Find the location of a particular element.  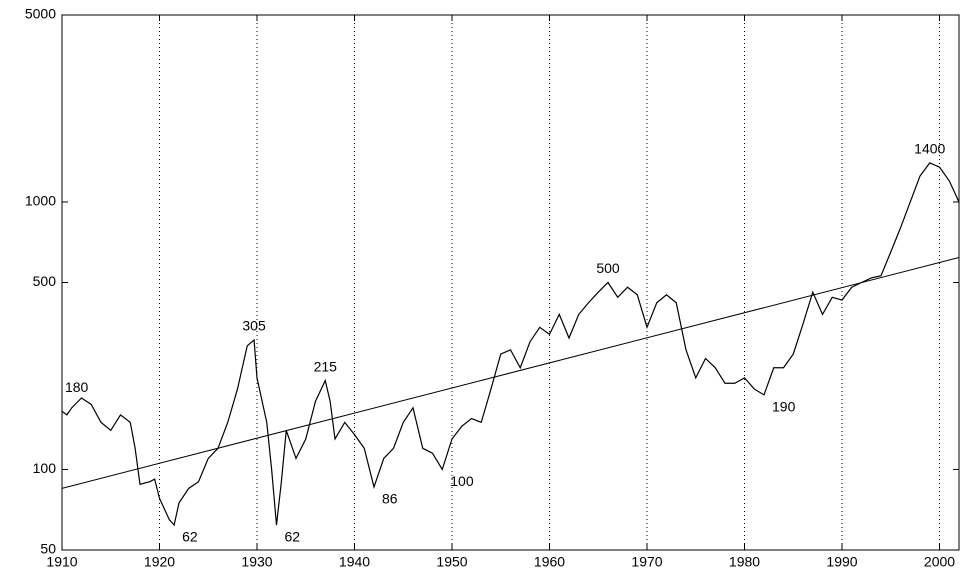

annotation: 100 is located at coordinates (462, 481).